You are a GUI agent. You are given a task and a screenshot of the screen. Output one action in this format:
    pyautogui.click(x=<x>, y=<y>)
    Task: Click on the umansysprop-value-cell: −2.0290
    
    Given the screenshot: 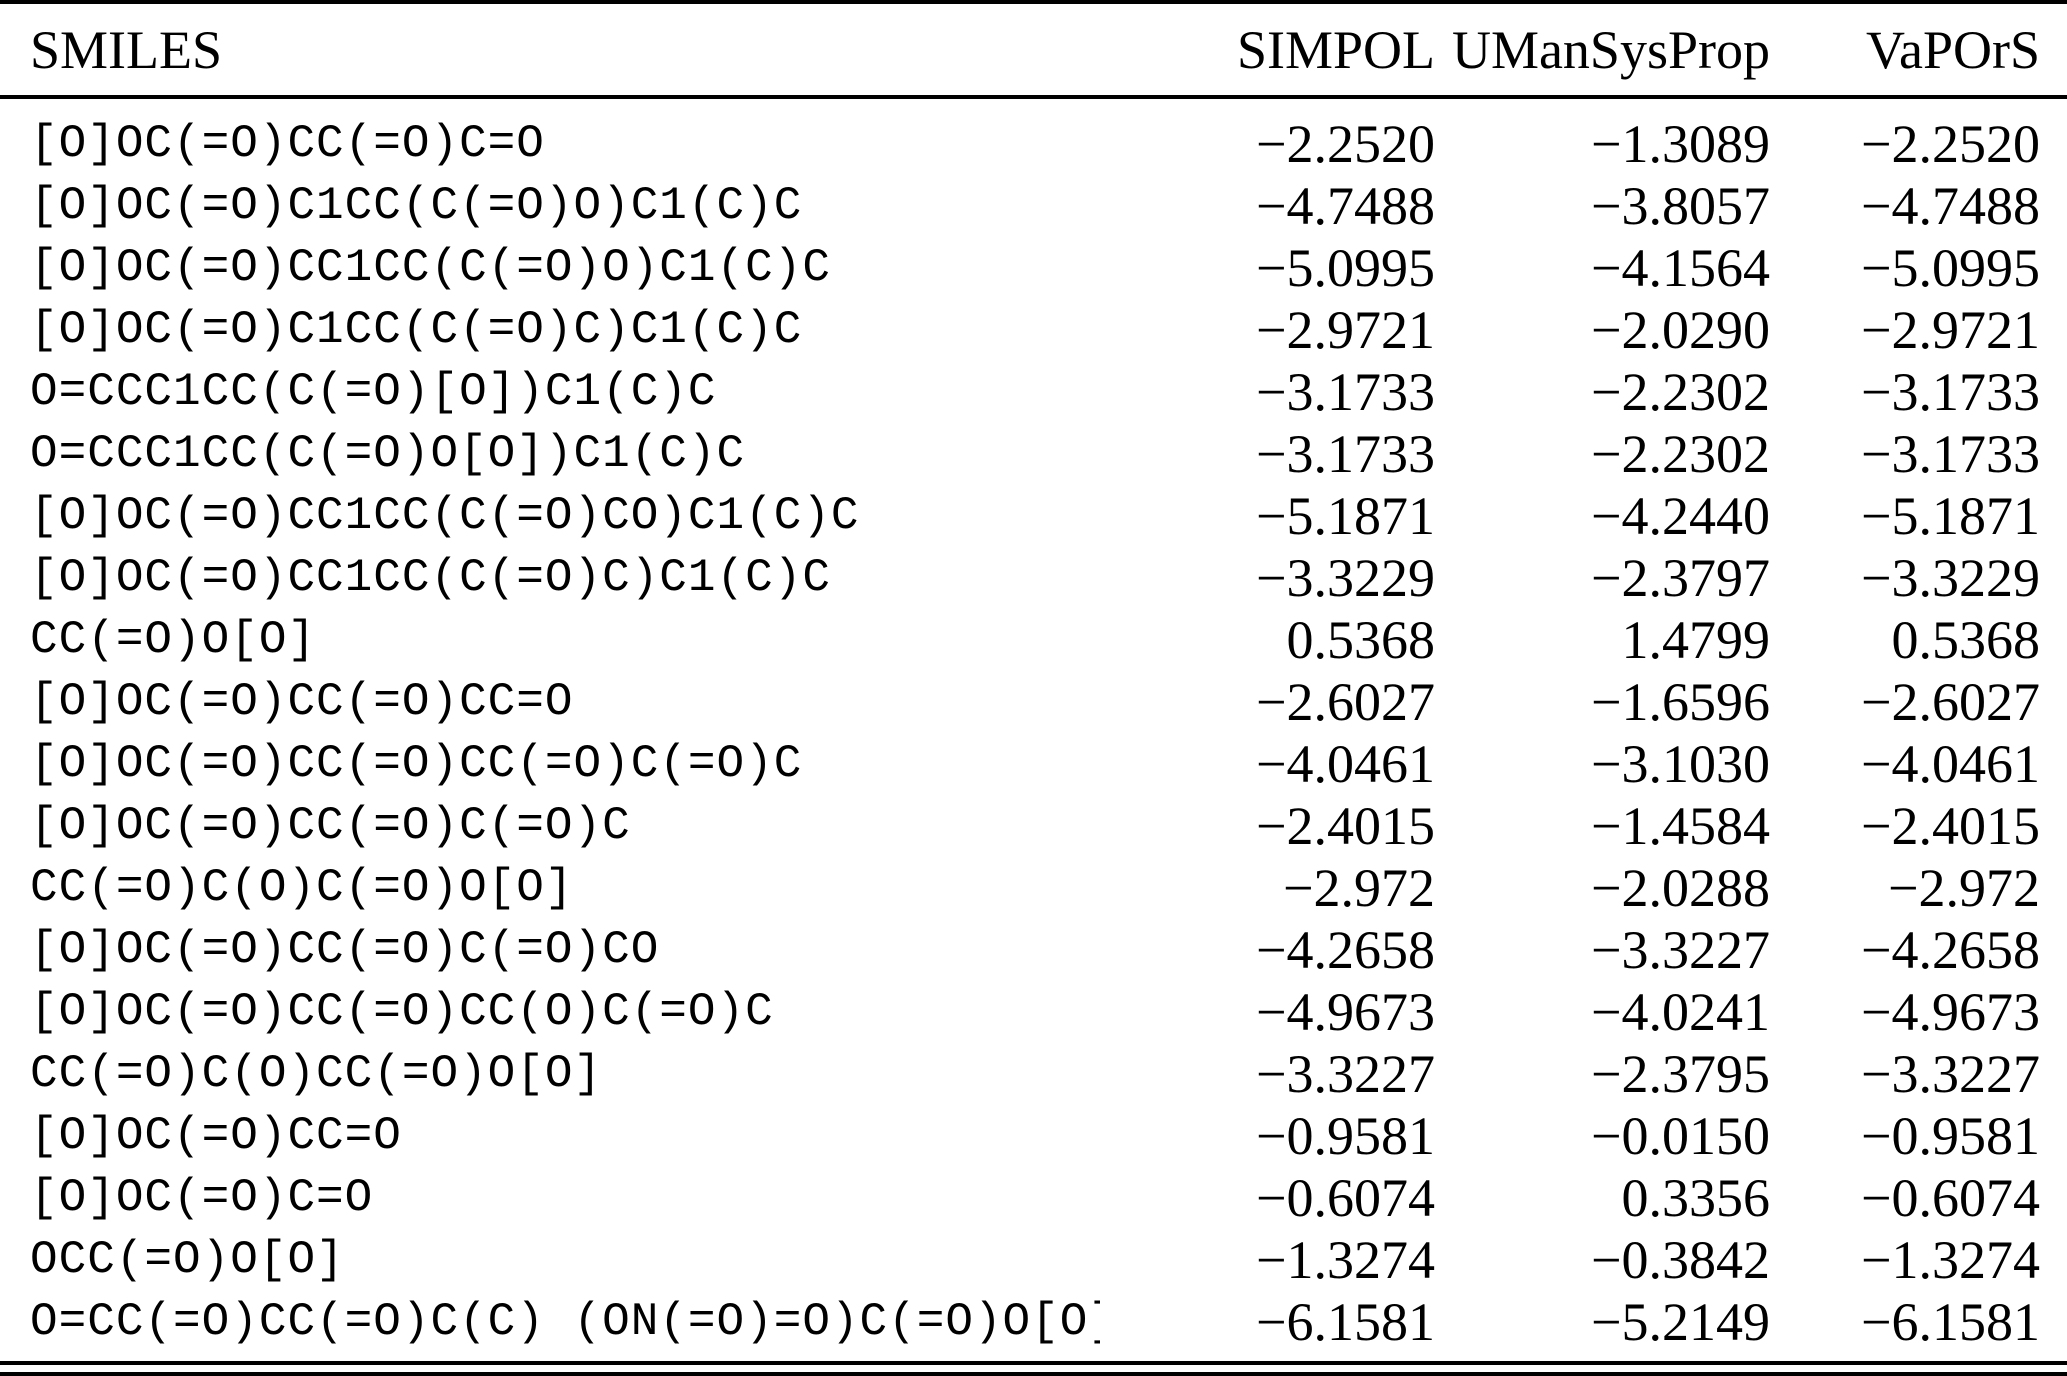 What is the action you would take?
    pyautogui.click(x=1680, y=330)
    